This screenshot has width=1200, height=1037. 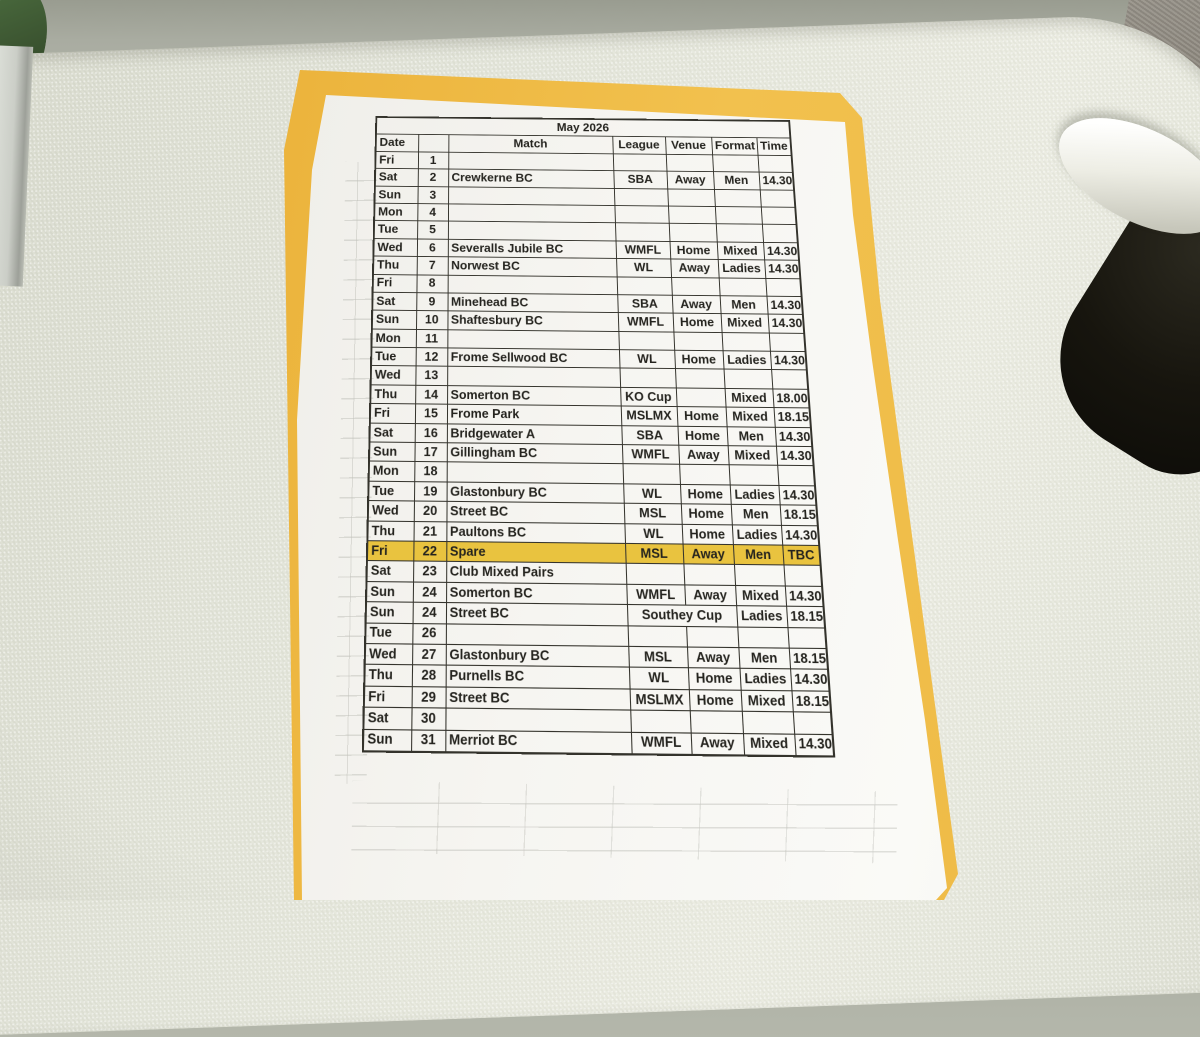 I want to click on date-cell: 21, so click(x=430, y=531).